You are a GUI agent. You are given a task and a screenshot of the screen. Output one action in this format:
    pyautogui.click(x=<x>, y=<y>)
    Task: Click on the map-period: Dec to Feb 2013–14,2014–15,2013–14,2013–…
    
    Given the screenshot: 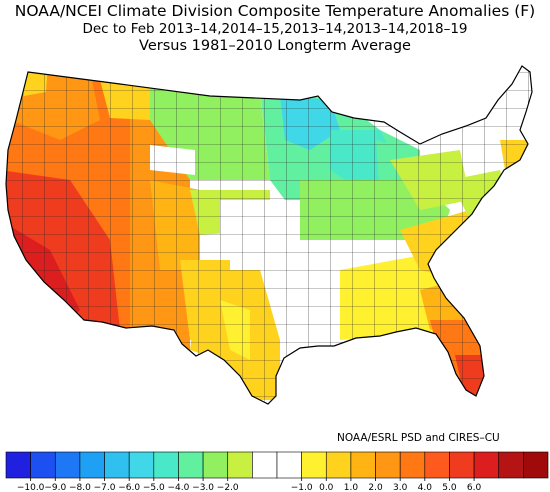 What is the action you would take?
    pyautogui.click(x=275, y=29)
    